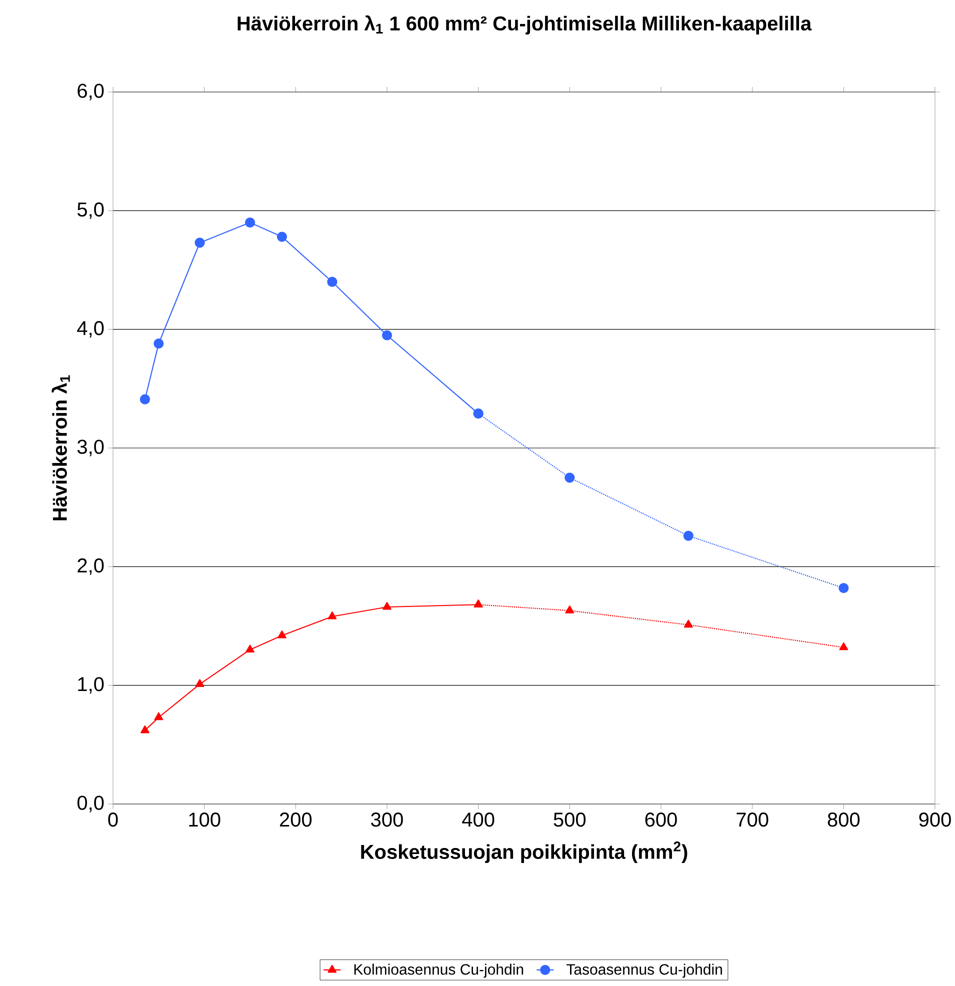 The width and height of the screenshot is (955, 986). What do you see at coordinates (90, 804) in the screenshot?
I see `y-tick-label: 0,0` at bounding box center [90, 804].